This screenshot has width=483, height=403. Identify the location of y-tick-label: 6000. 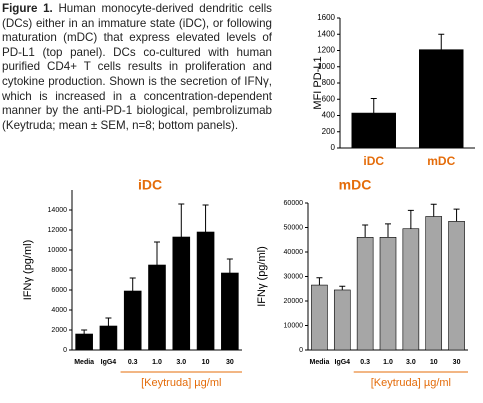
(59, 290).